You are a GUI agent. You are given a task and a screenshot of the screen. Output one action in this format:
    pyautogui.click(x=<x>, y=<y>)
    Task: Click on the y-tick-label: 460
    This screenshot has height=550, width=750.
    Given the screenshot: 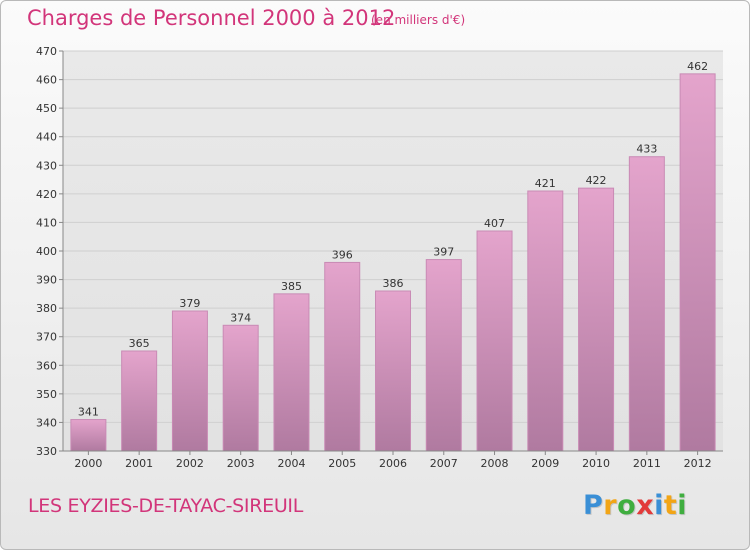 What is the action you would take?
    pyautogui.click(x=46, y=80)
    